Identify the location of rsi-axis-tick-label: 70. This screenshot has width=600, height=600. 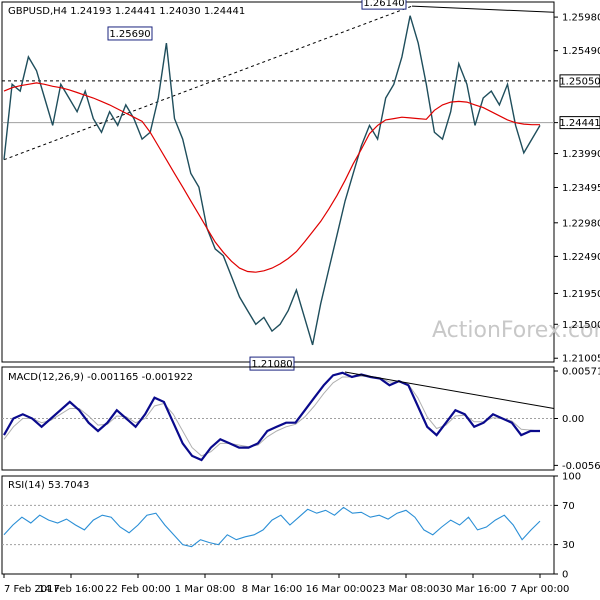
(568, 506).